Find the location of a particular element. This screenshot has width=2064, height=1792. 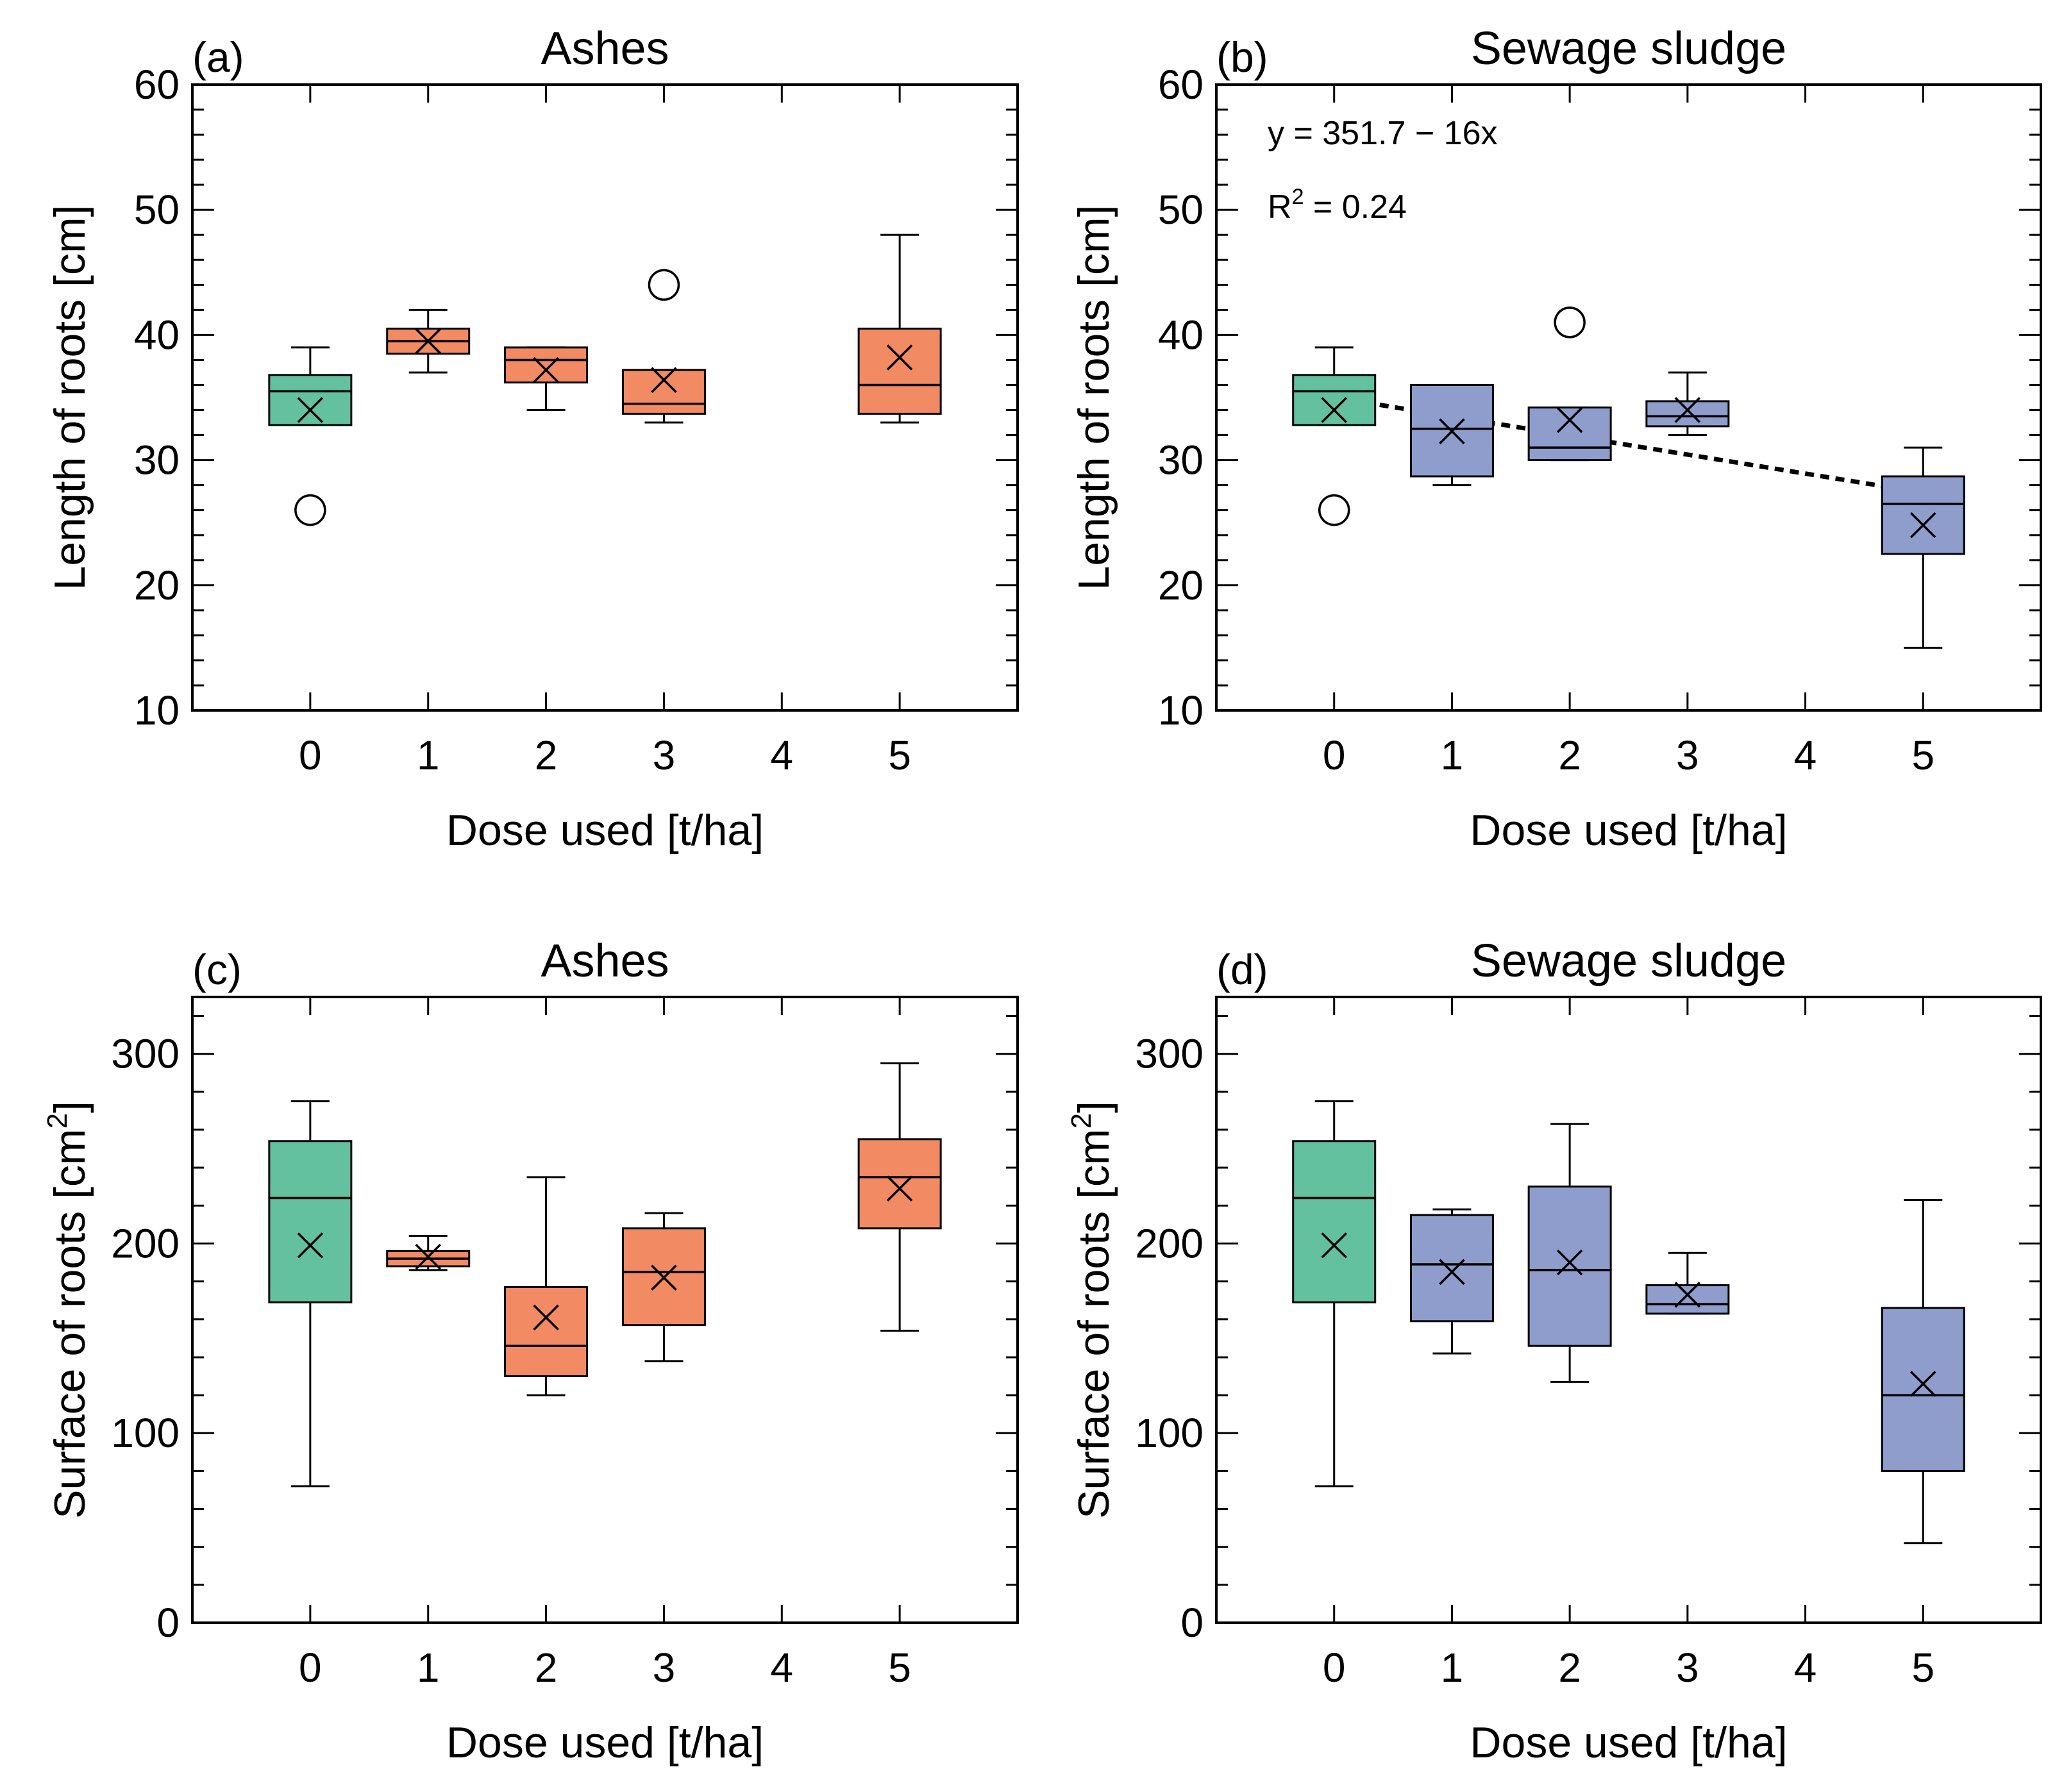

outlier-point is located at coordinates (1570, 322).